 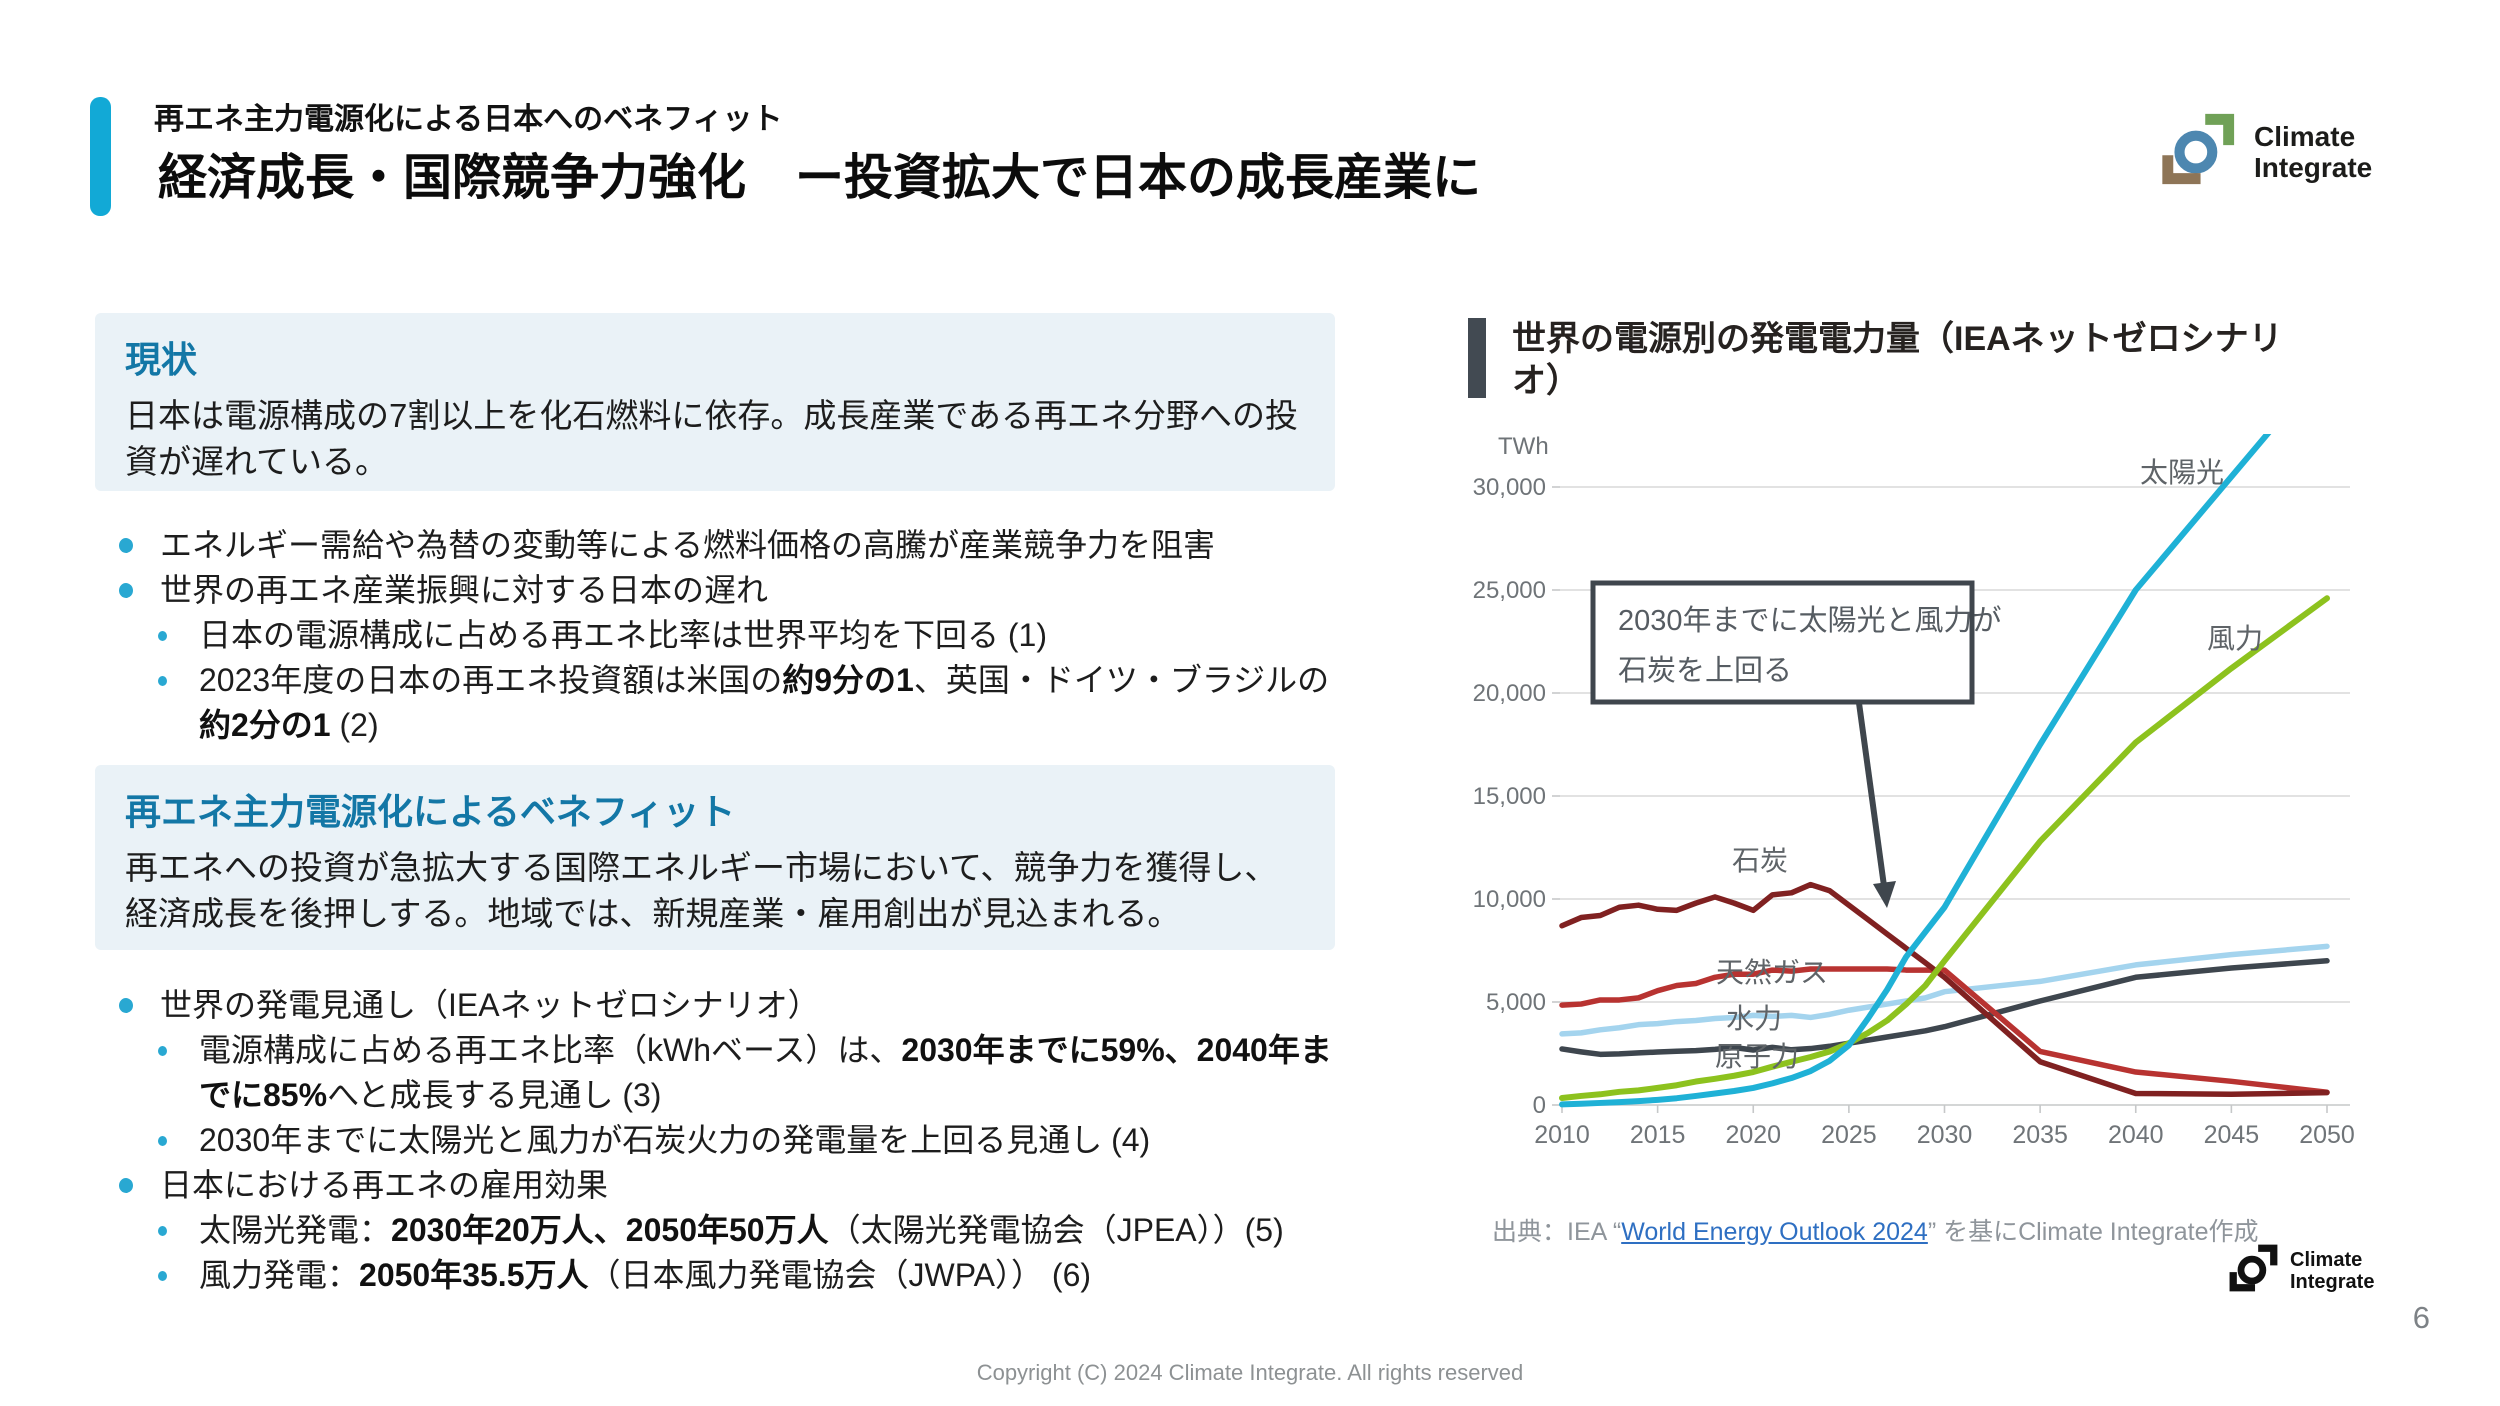 I want to click on svg-text: 2010, so click(x=1562, y=1135).